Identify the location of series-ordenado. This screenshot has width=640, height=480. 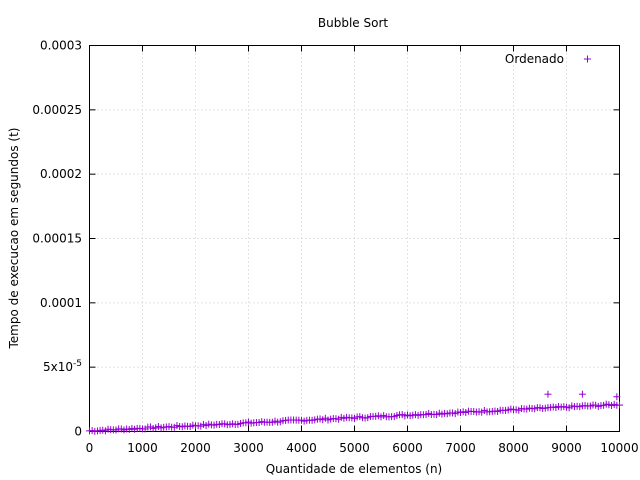
(354, 412).